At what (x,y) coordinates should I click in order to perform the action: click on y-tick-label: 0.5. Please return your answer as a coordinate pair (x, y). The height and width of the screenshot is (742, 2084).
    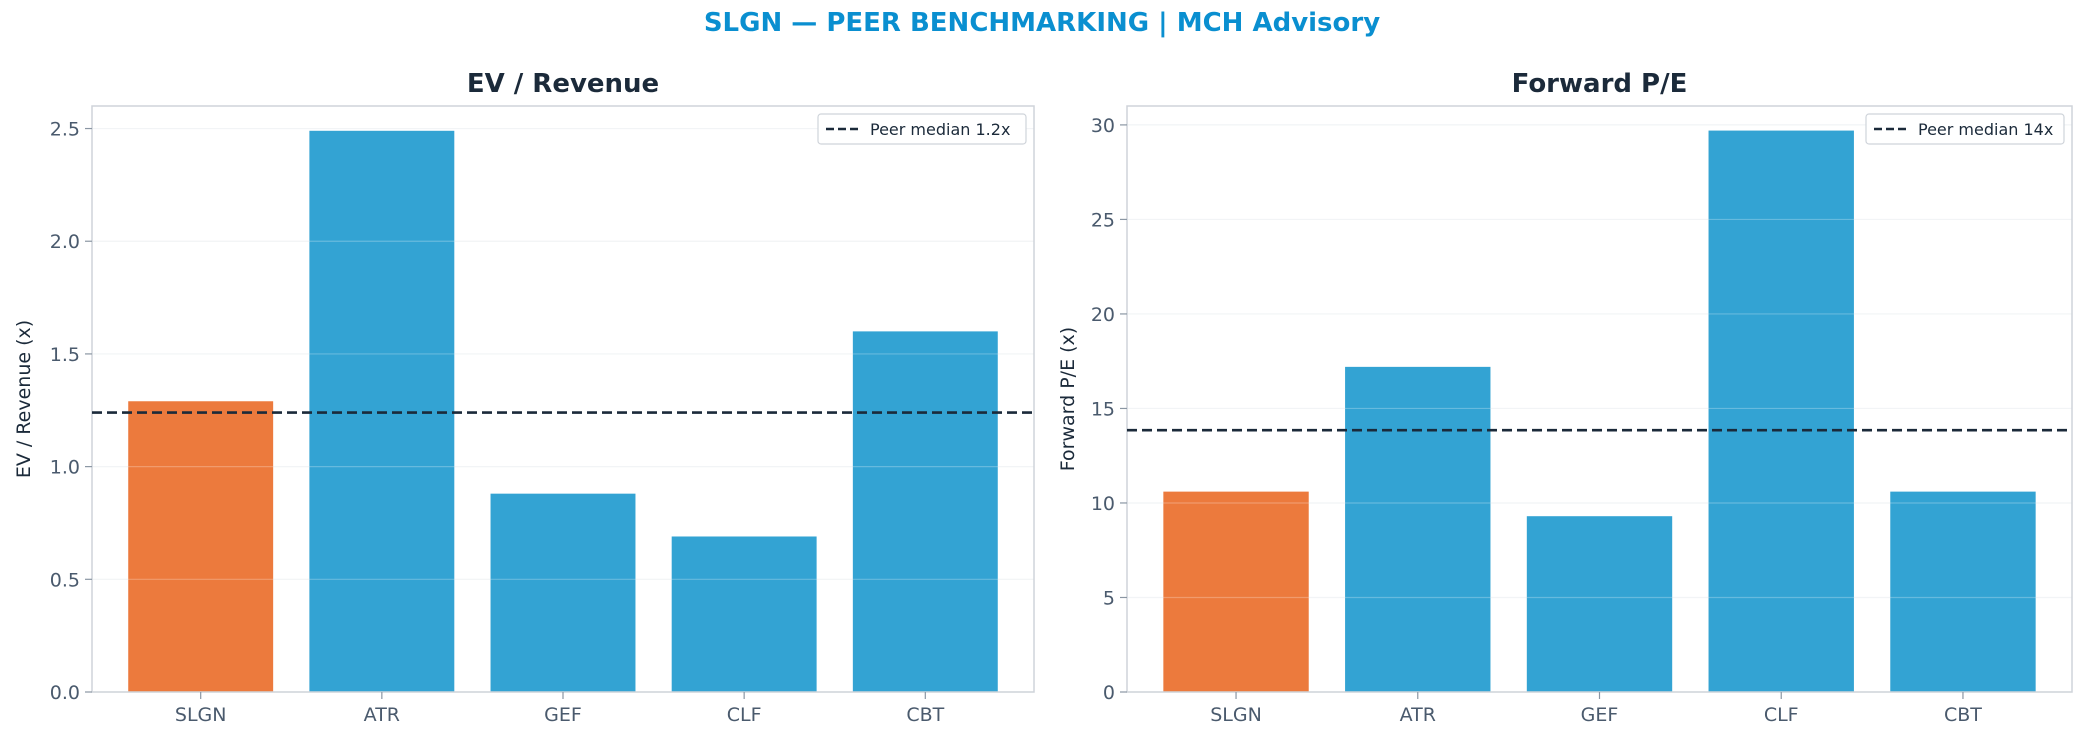
    Looking at the image, I should click on (65, 580).